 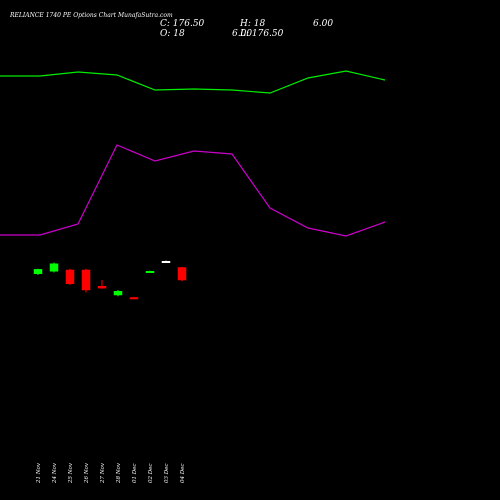 I want to click on x-tick-label: 24 Nov, so click(x=55, y=473).